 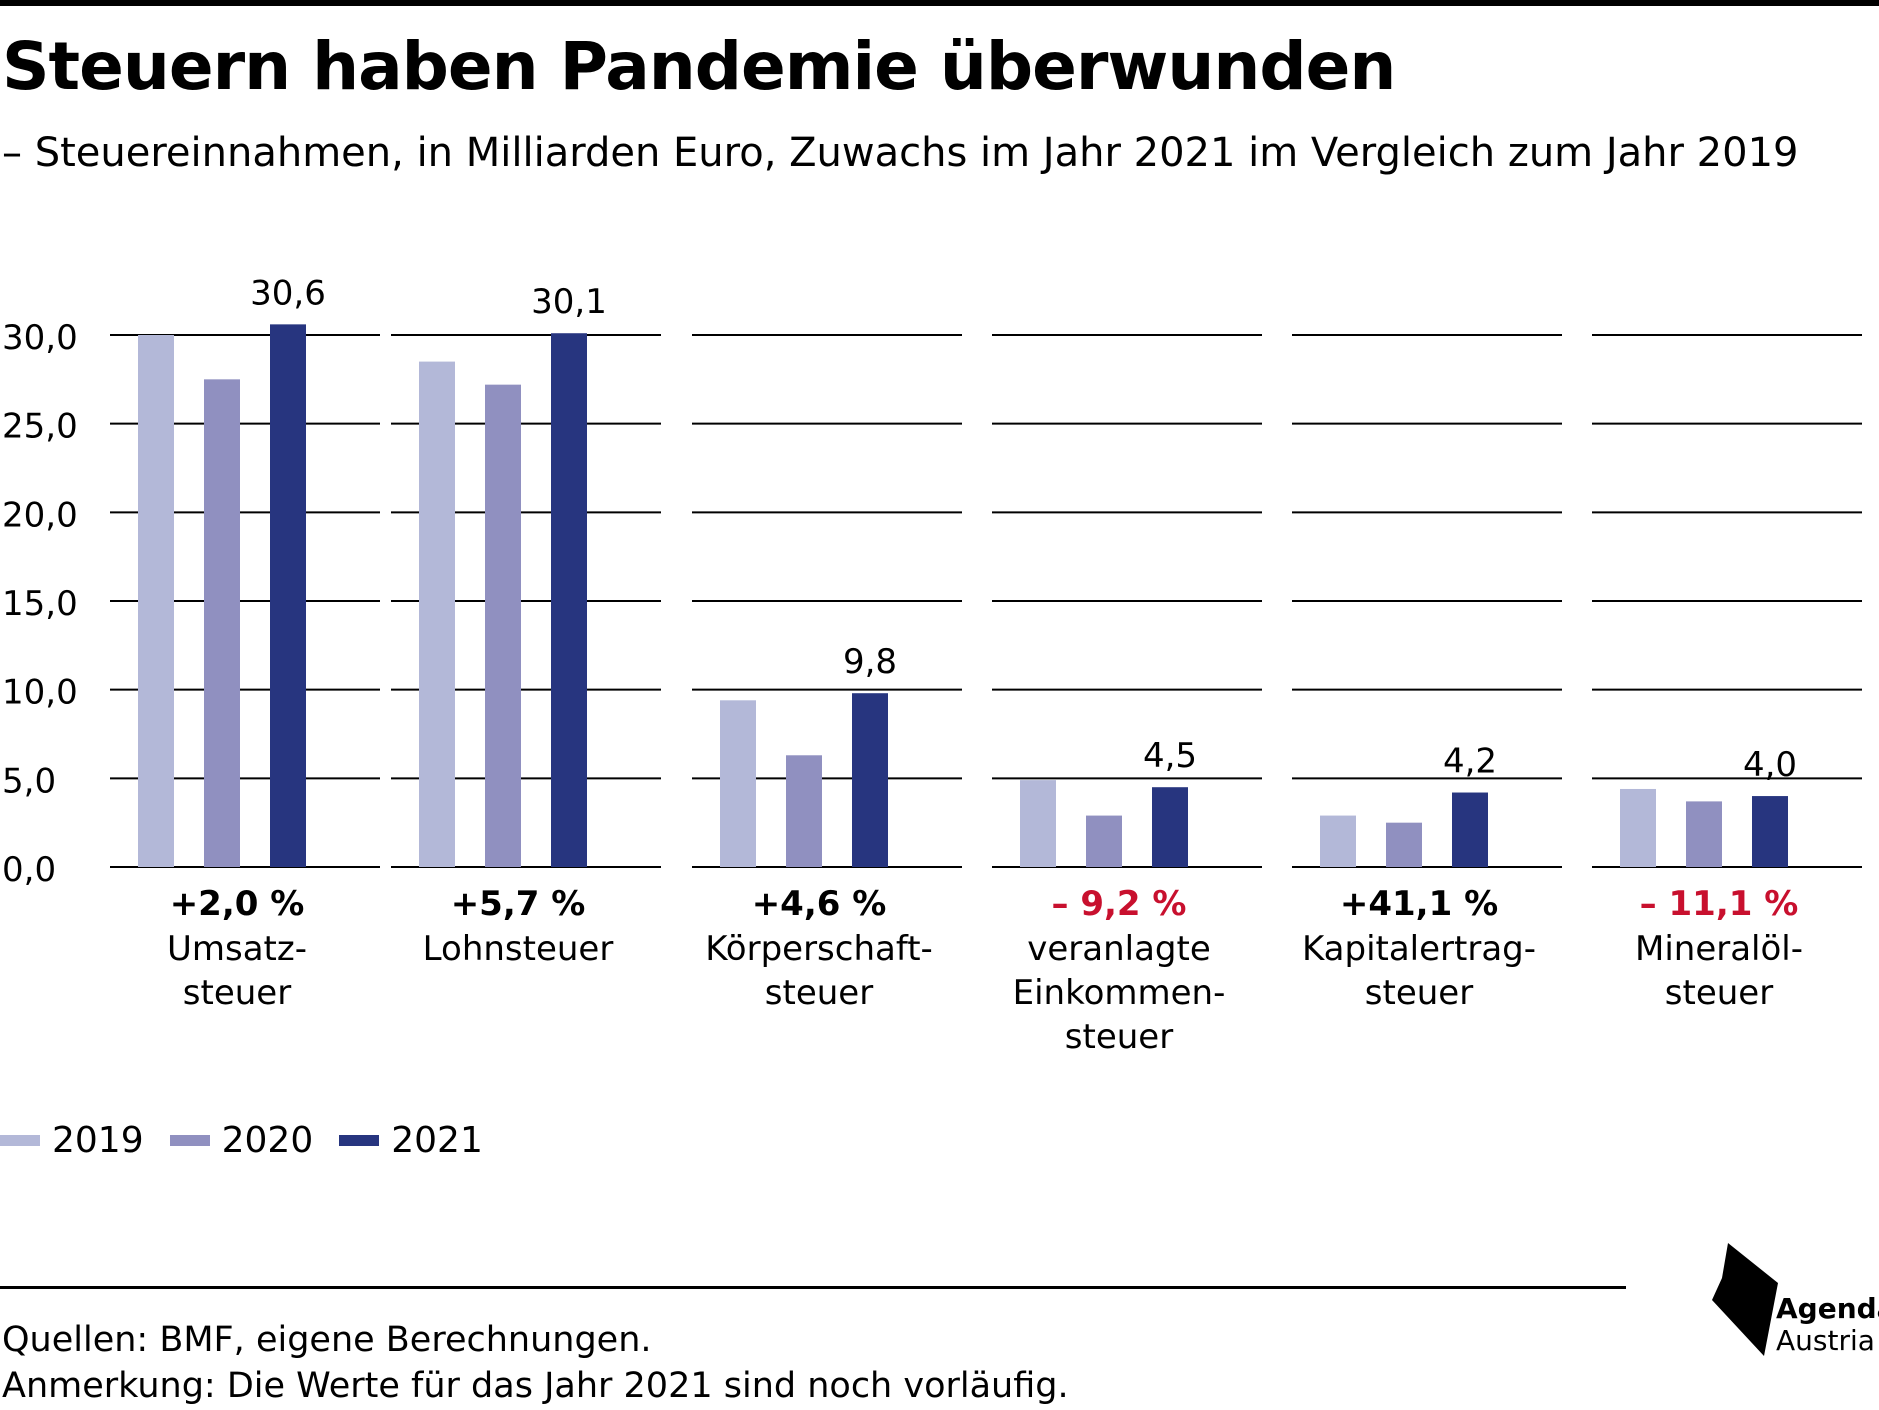 I want to click on category-label: Mineralöl-, so click(x=1719, y=949).